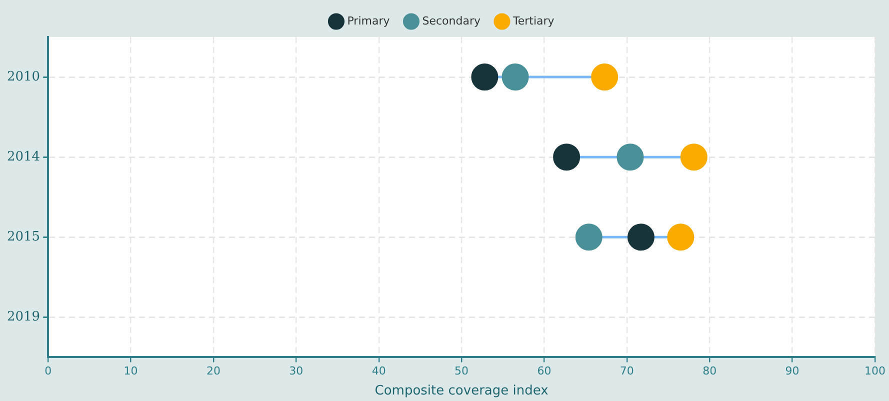 The width and height of the screenshot is (889, 401). I want to click on x-tick-label: 10, so click(131, 371).